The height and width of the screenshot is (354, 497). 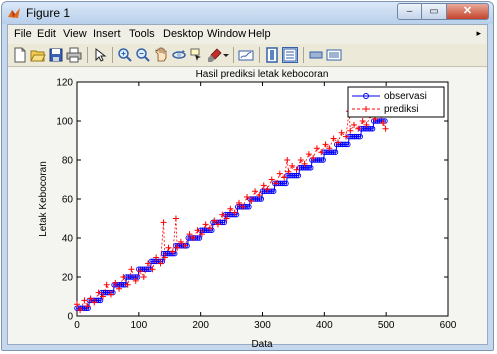 I want to click on x-tick-label: 400, so click(x=324, y=325).